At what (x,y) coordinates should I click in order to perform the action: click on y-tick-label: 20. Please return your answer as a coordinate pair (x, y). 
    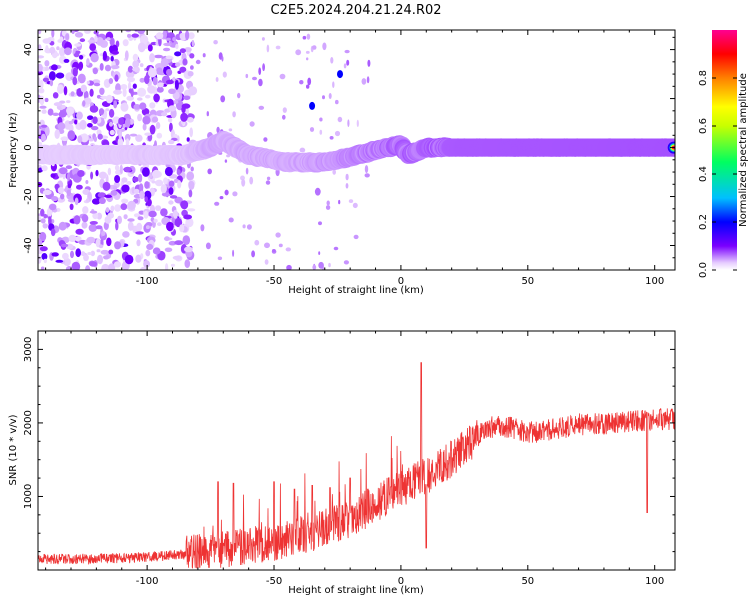
    Looking at the image, I should click on (28, 98).